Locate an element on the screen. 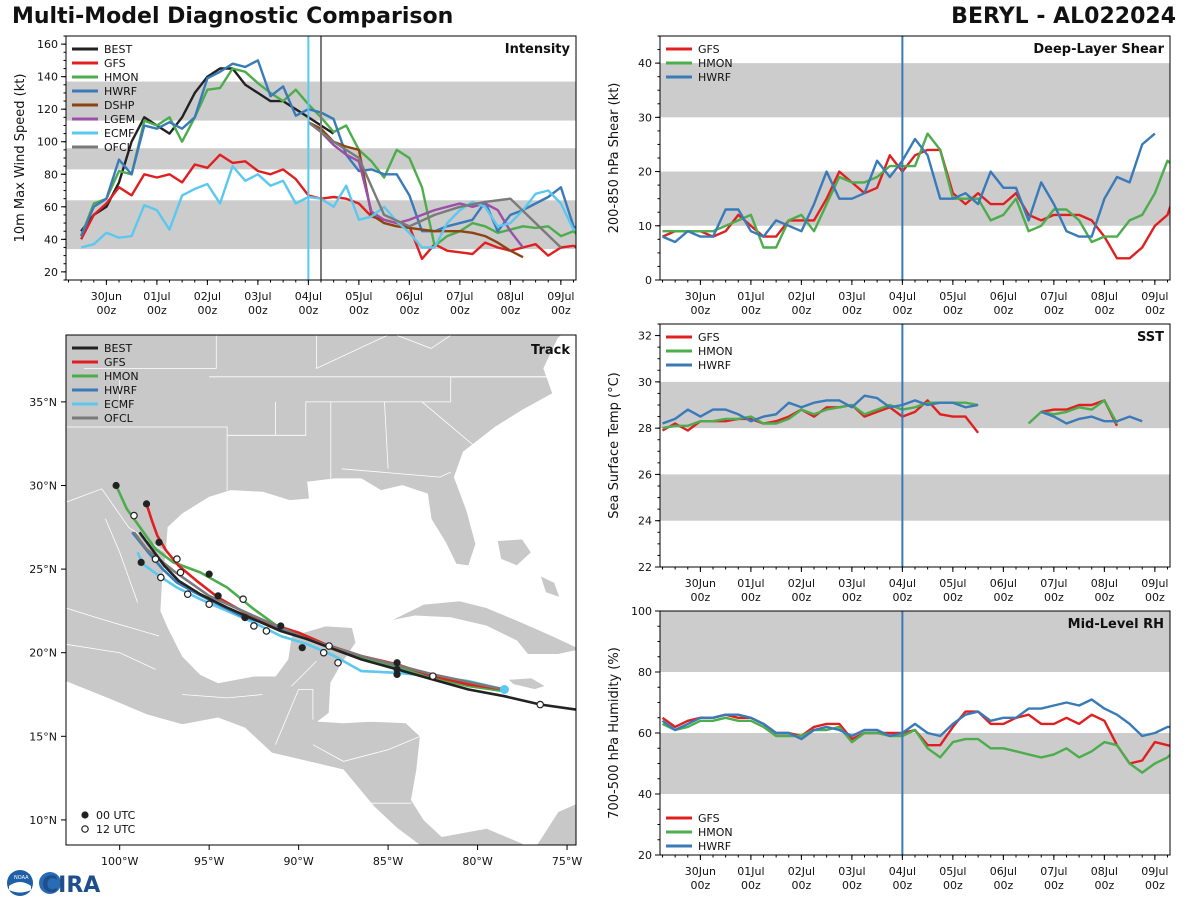  track-ytick-label: 35°N is located at coordinates (43, 402).